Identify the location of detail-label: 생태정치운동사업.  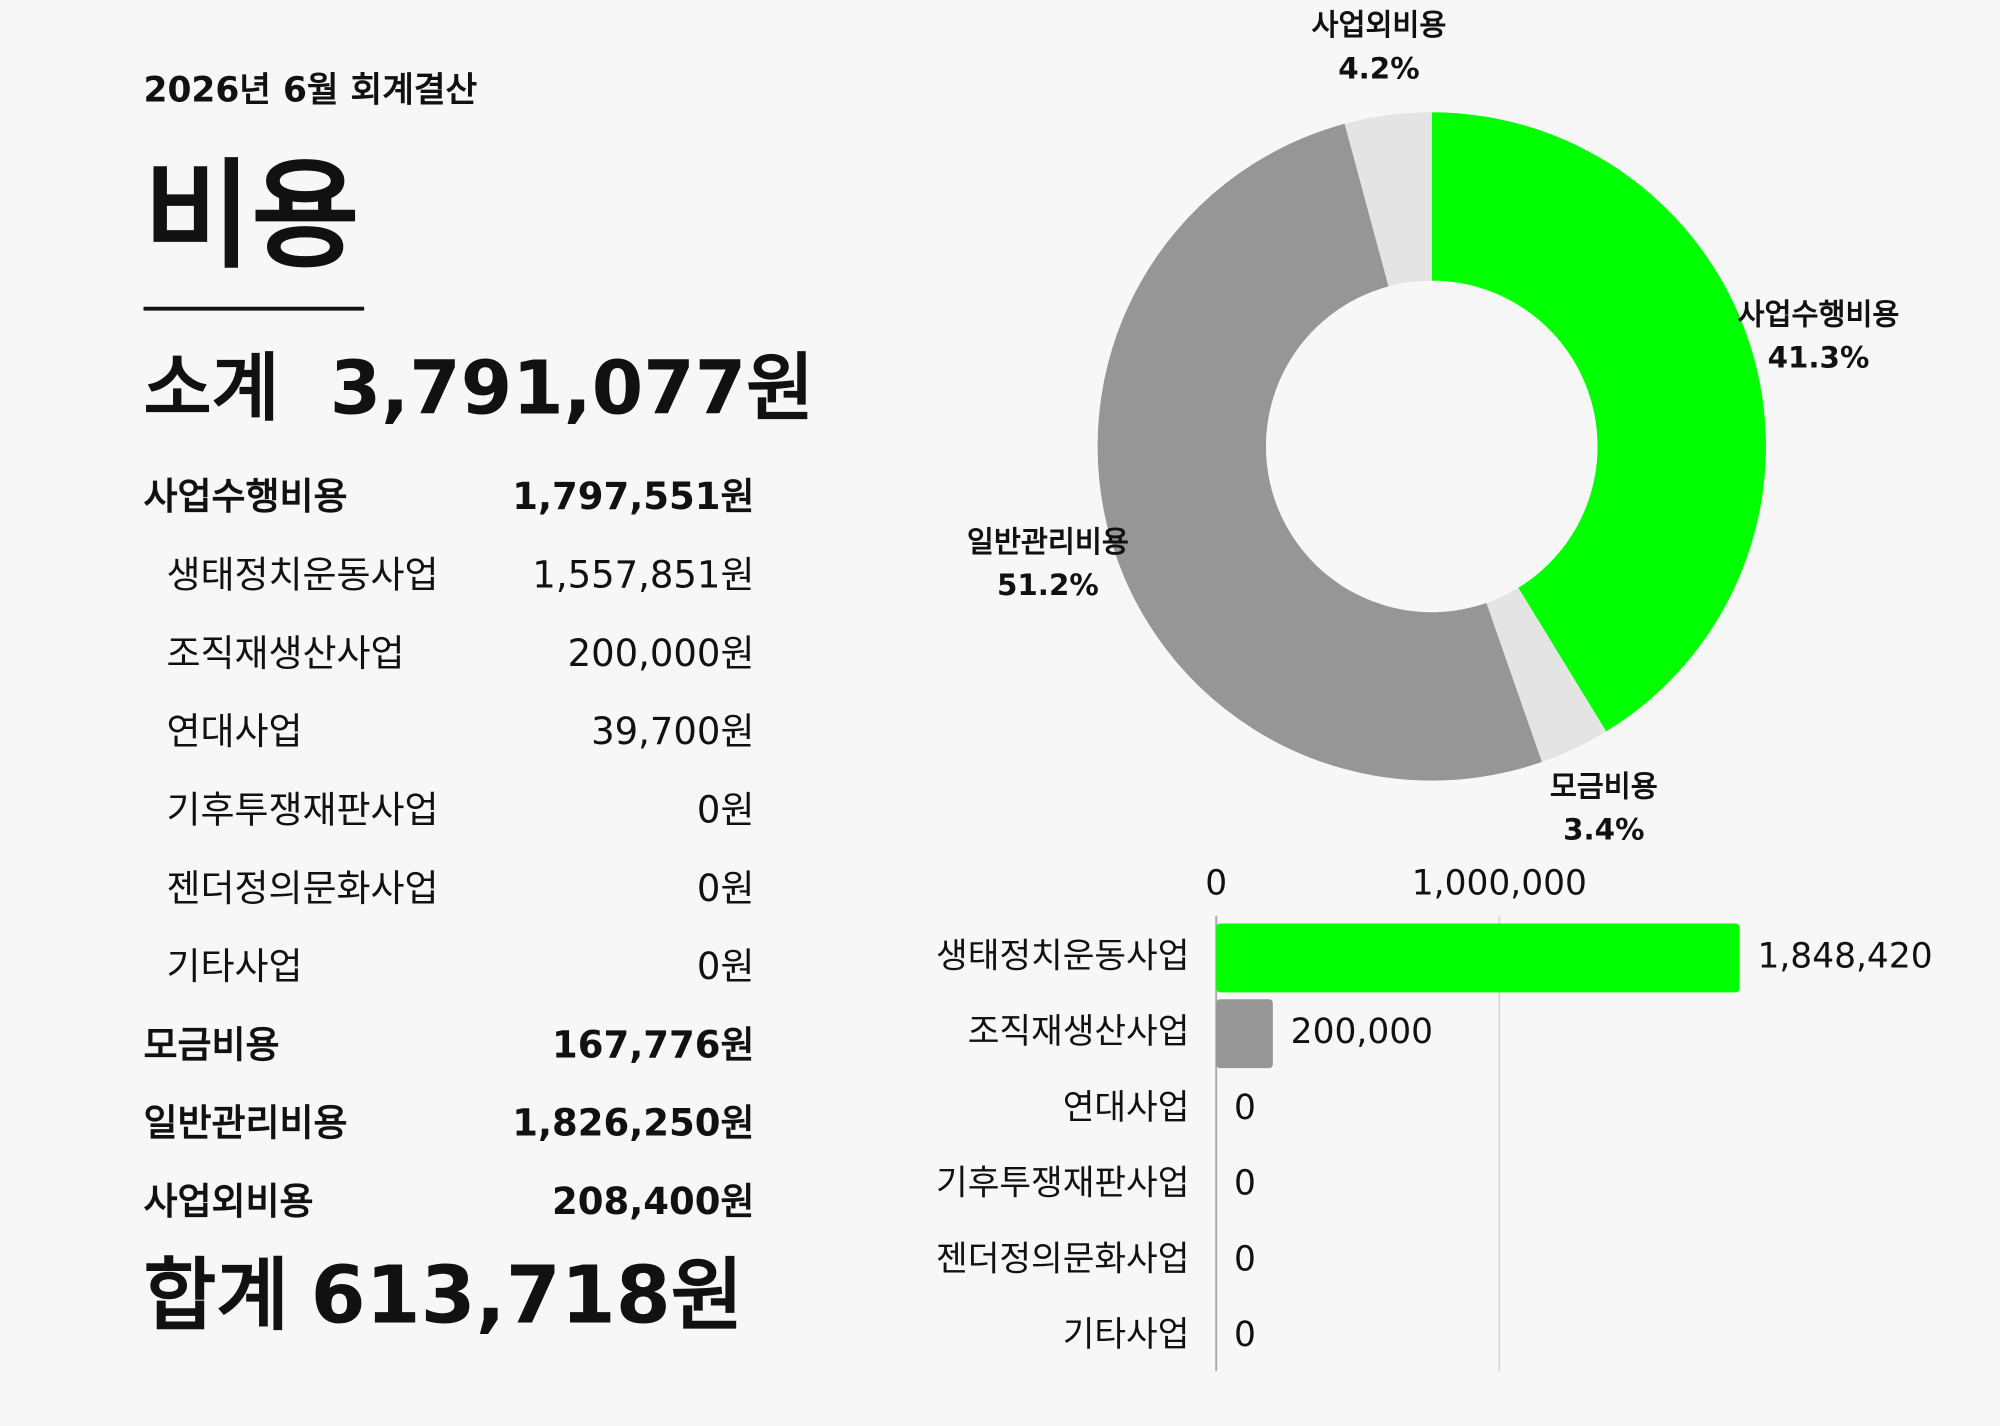
(302, 575).